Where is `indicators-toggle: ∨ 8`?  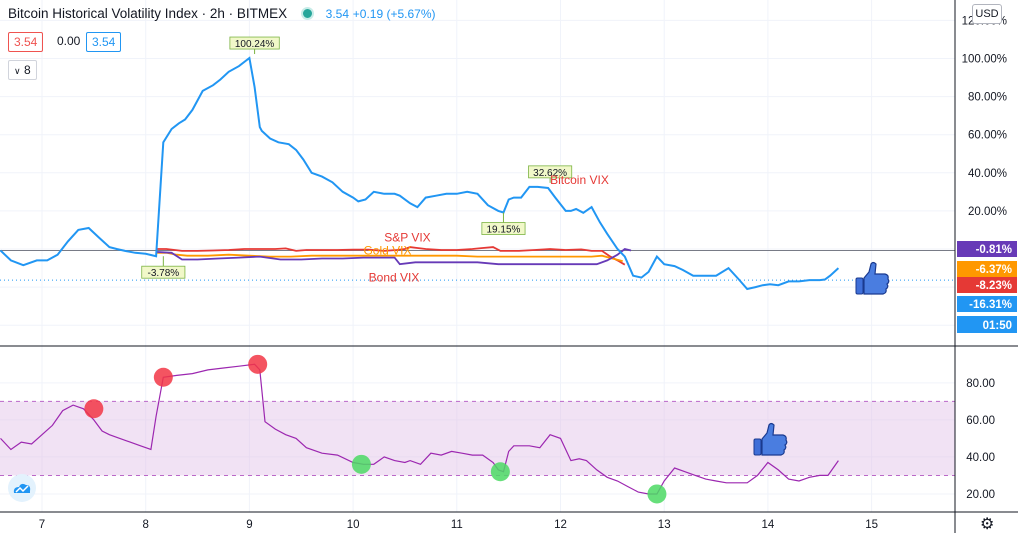 indicators-toggle: ∨ 8 is located at coordinates (22, 70).